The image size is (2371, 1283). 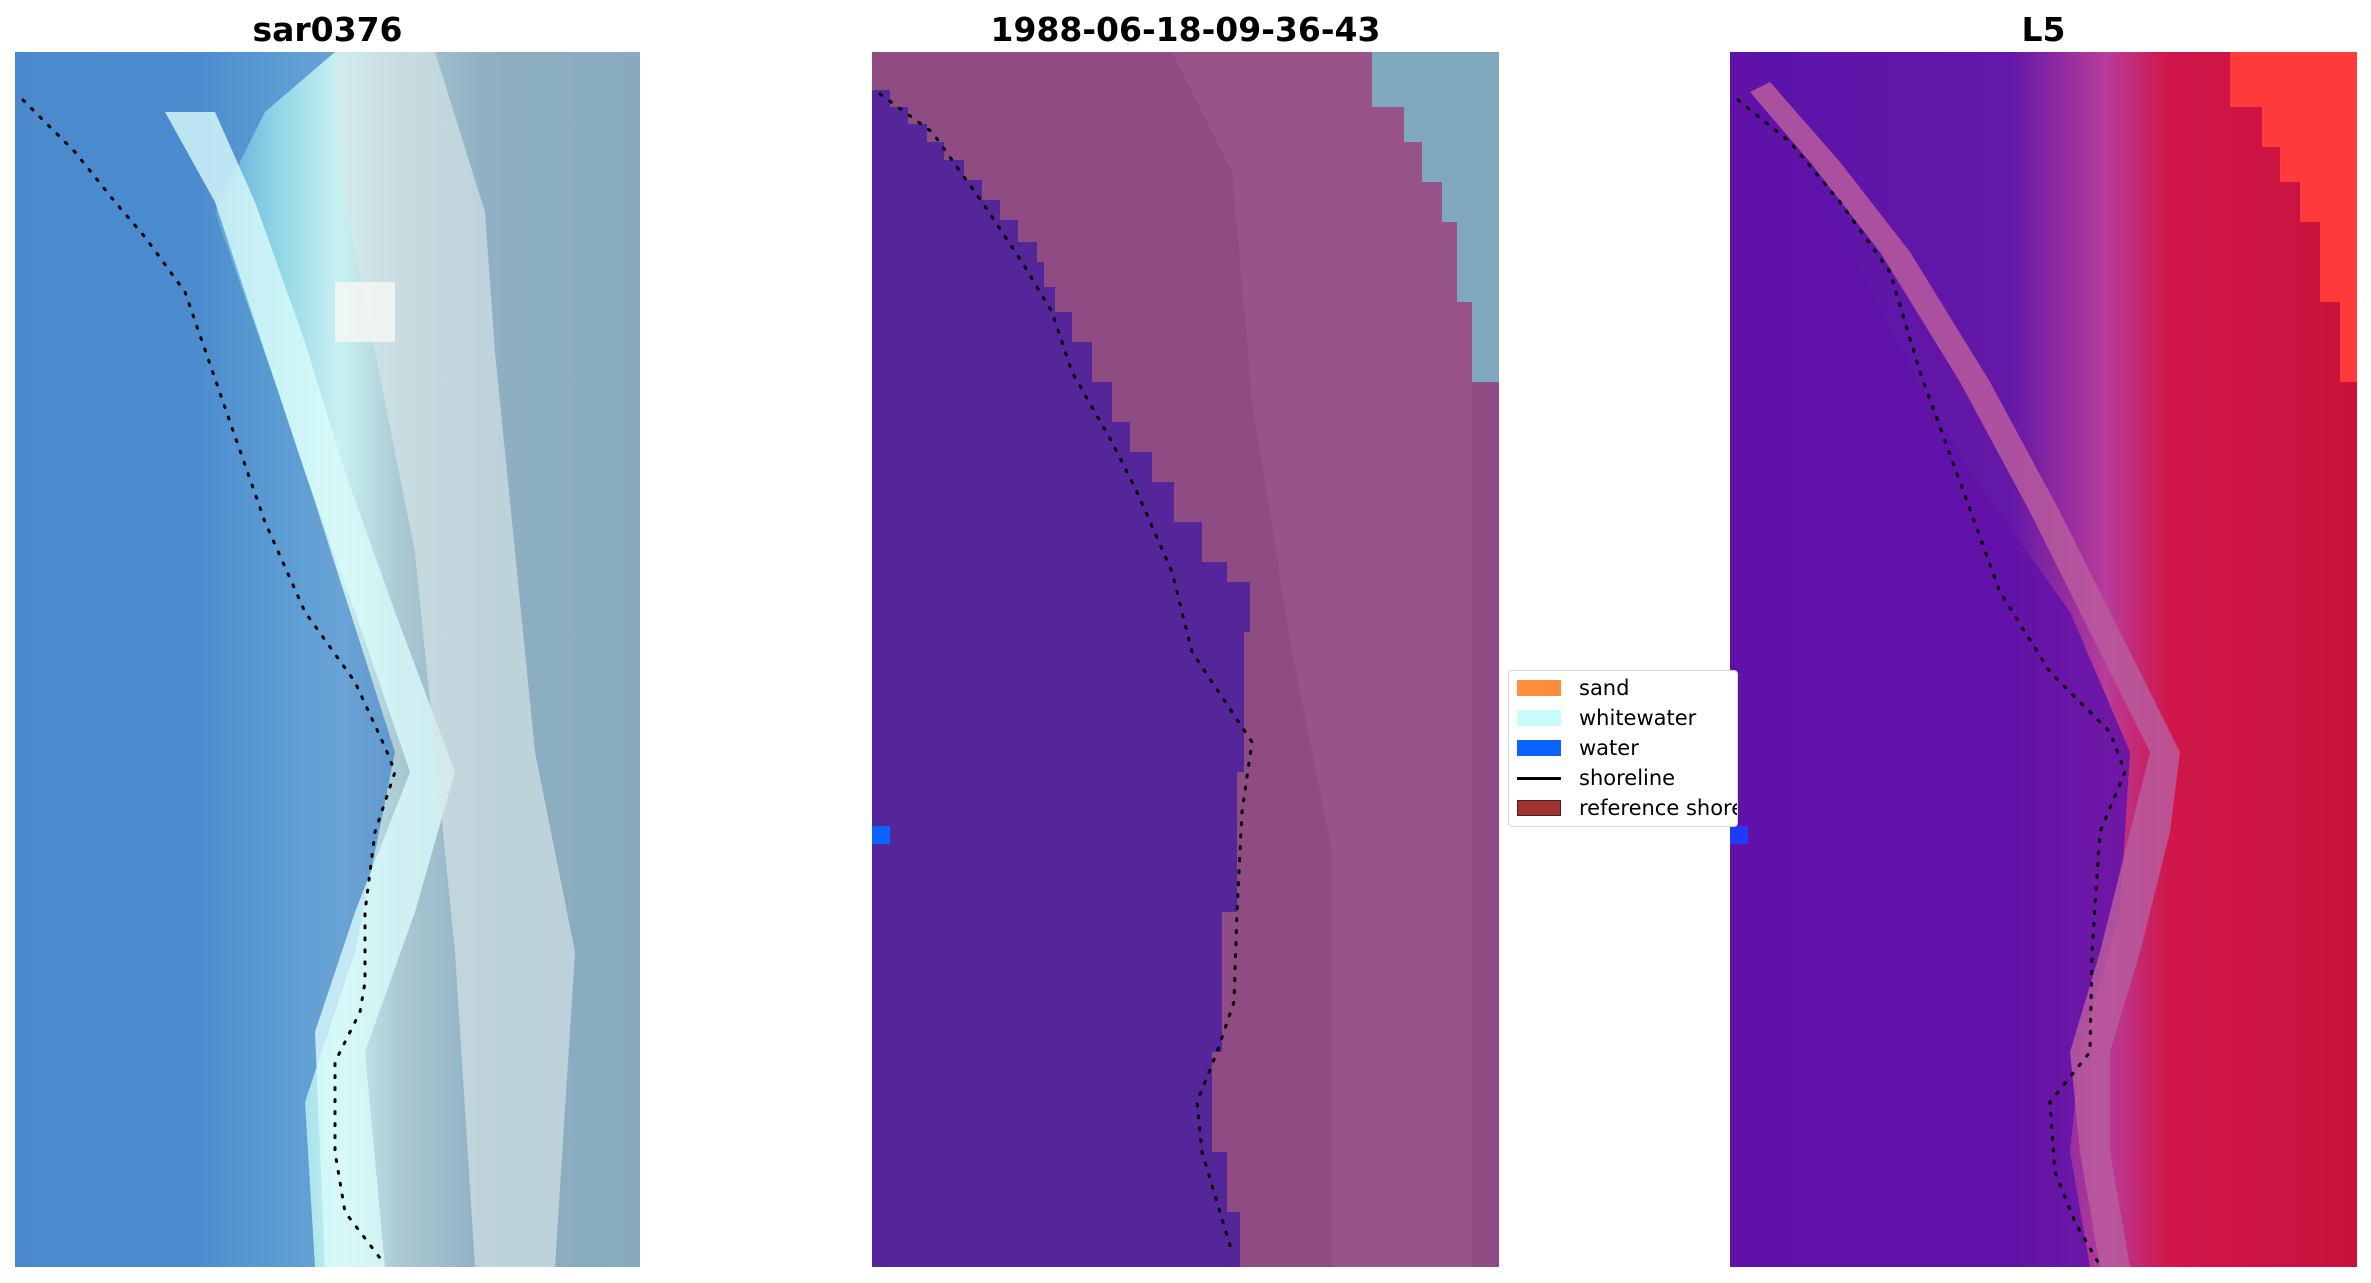 I want to click on legend-item-water: water, so click(x=1578, y=748).